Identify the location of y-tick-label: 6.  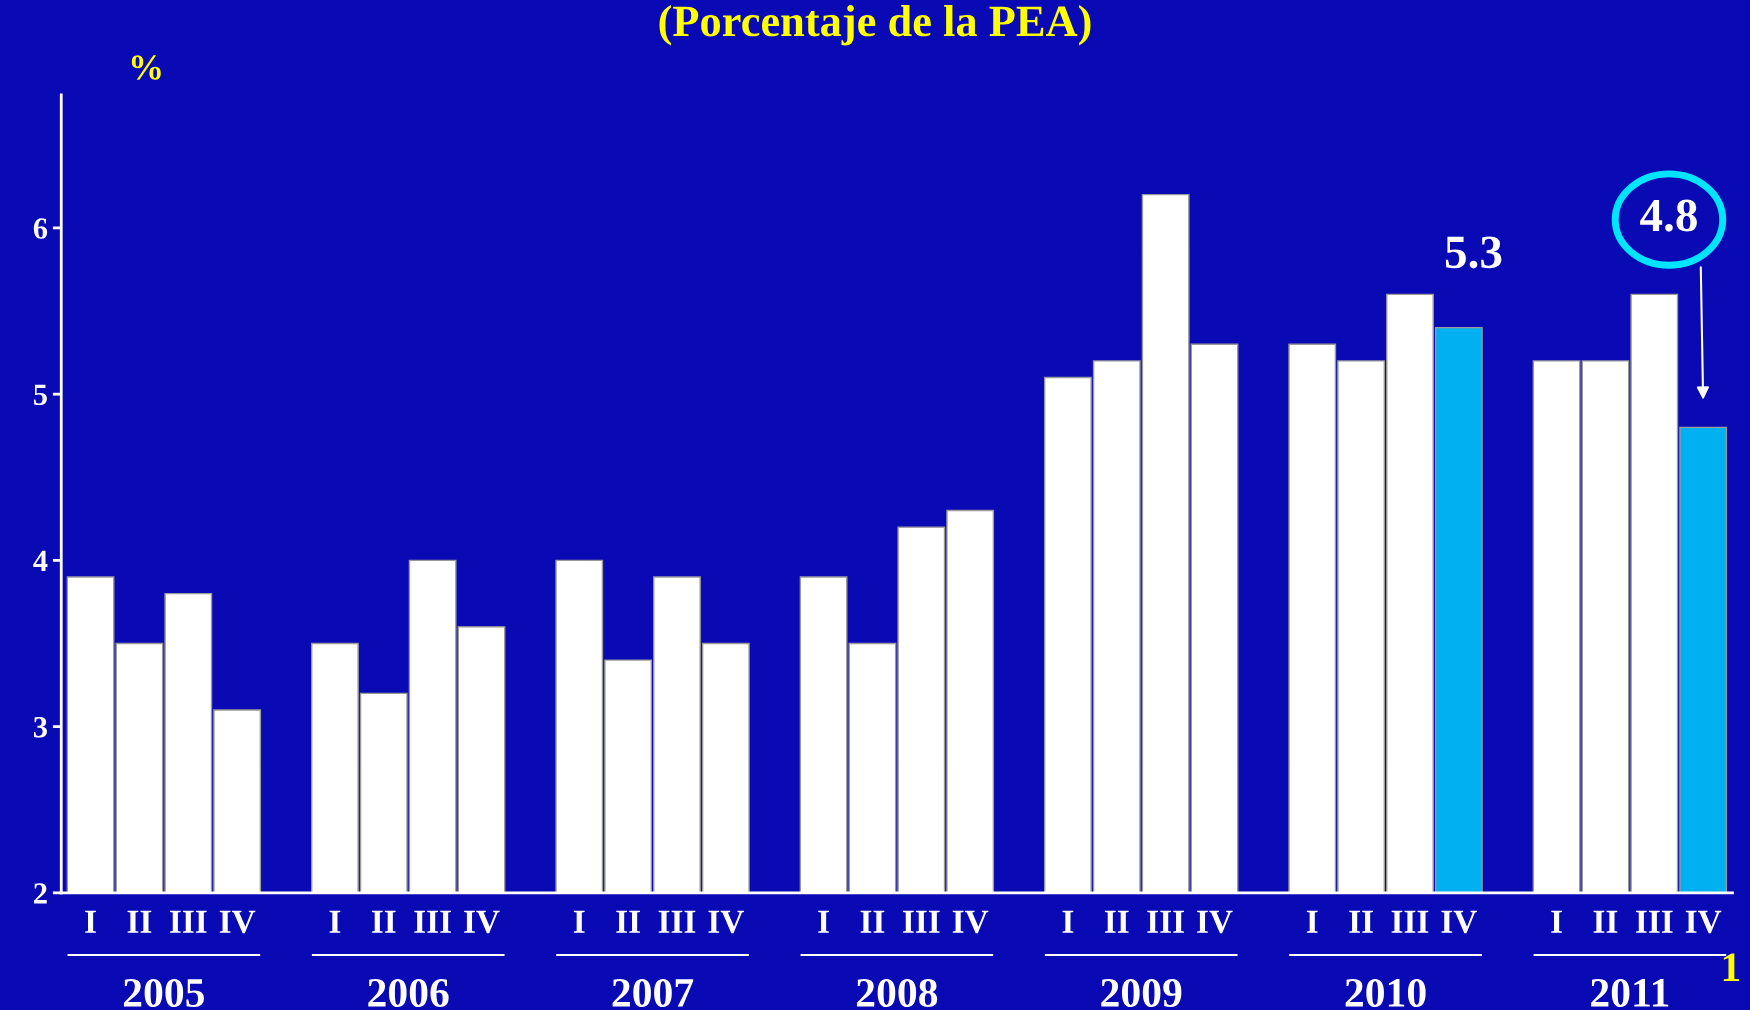
(40, 228).